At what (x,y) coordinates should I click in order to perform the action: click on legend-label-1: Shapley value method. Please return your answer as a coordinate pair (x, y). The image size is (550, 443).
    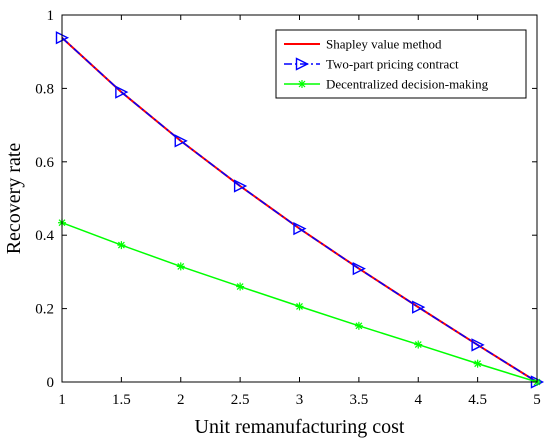
    Looking at the image, I should click on (384, 44).